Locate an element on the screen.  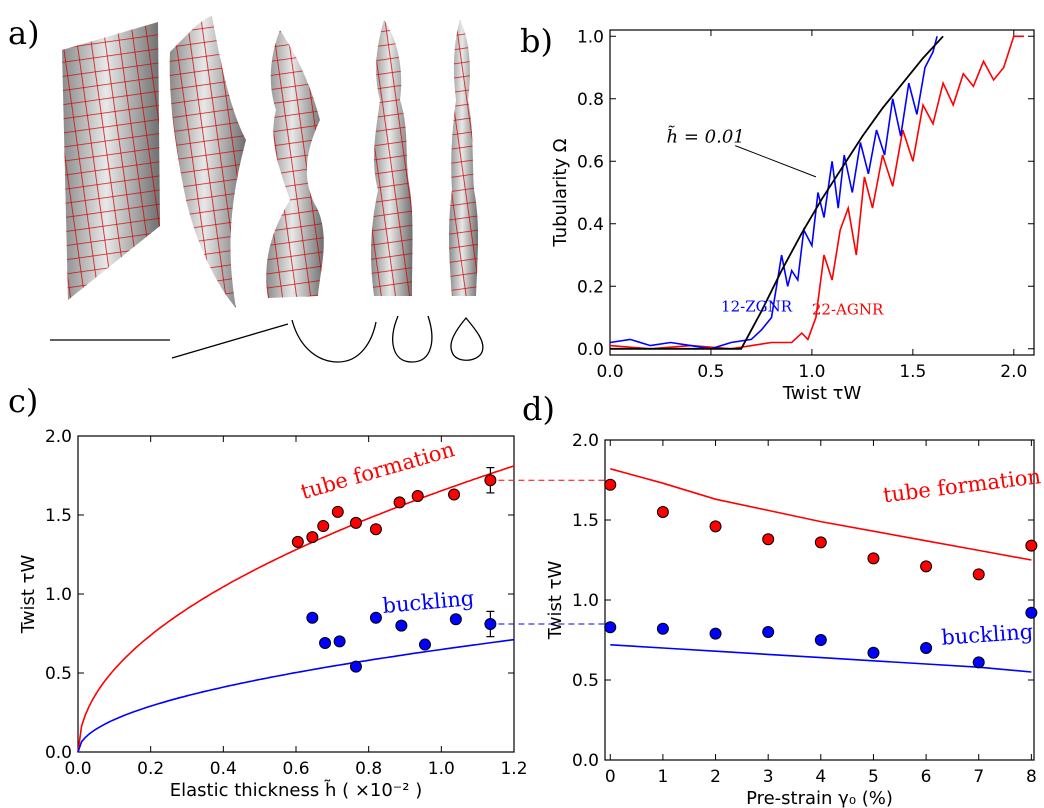
cross-section-u is located at coordinates (412, 339).